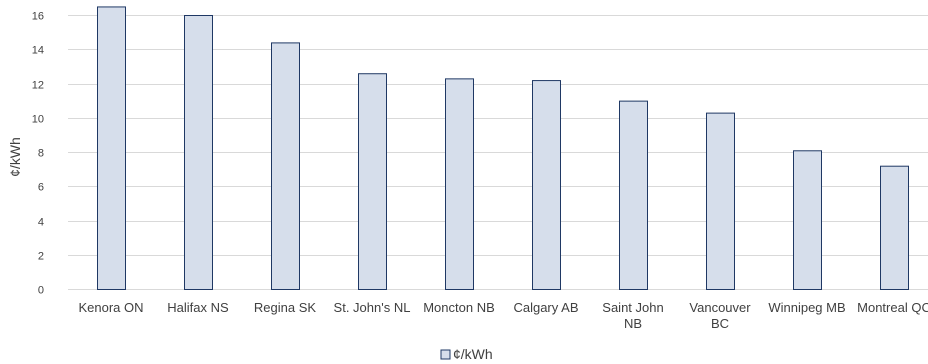  What do you see at coordinates (445, 354) in the screenshot?
I see `legend-swatch` at bounding box center [445, 354].